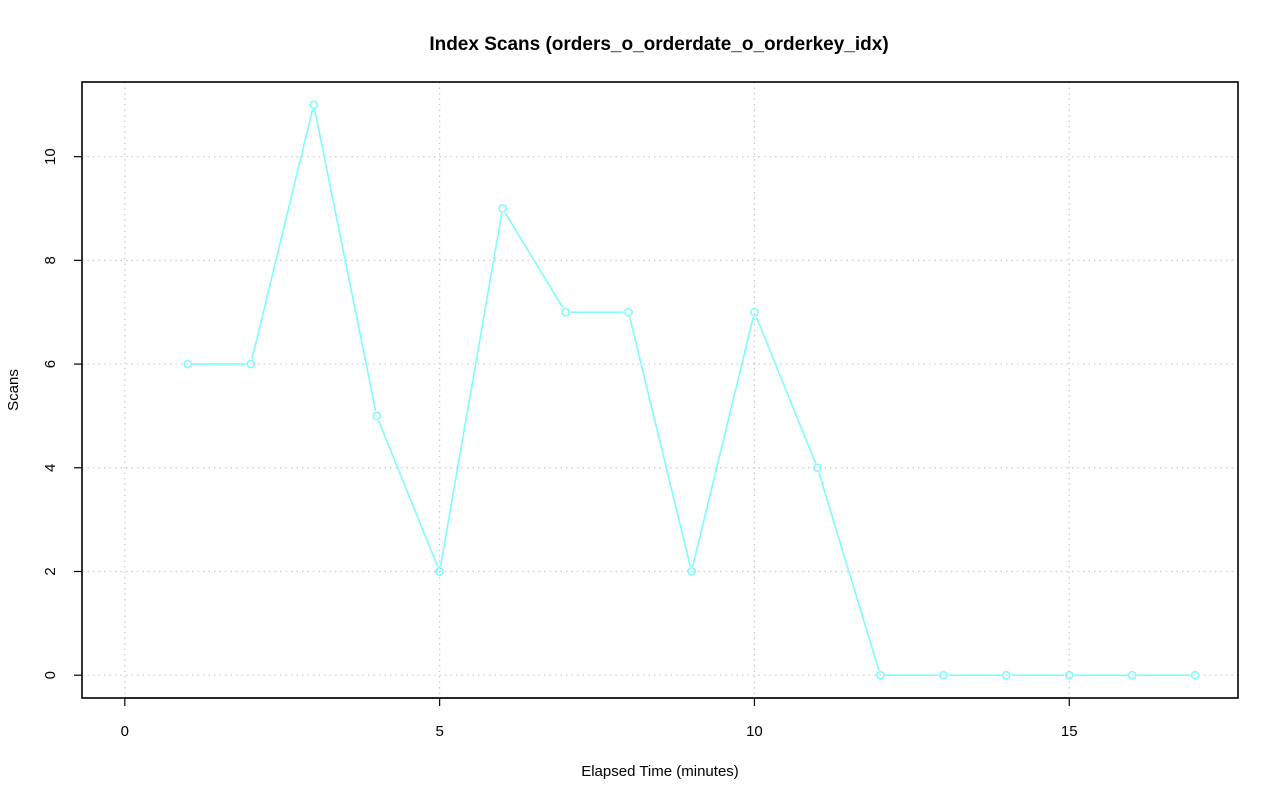  I want to click on y-tick-label: 6, so click(50, 364).